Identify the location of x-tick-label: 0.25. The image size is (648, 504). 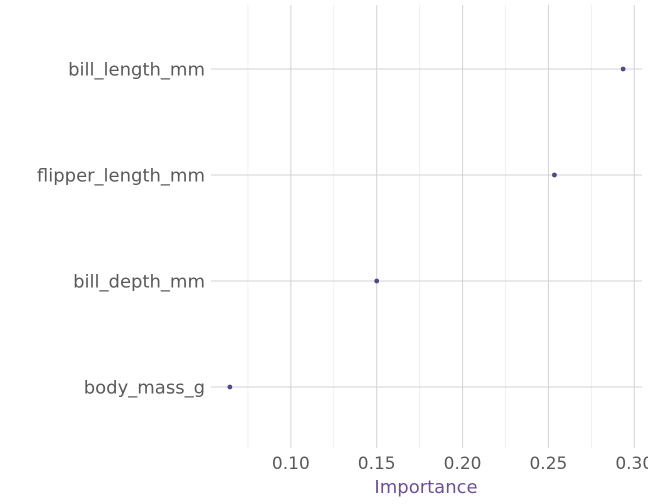
(548, 464).